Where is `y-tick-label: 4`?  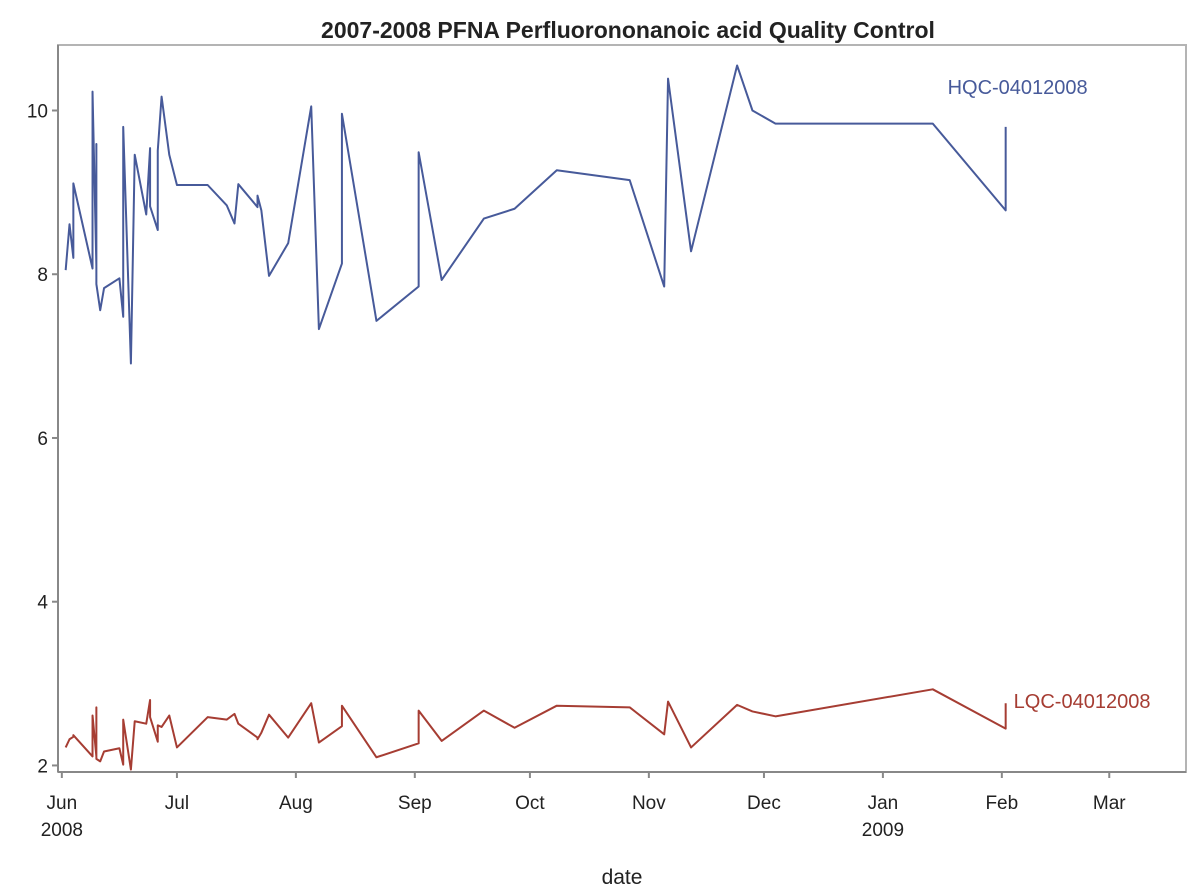 y-tick-label: 4 is located at coordinates (42, 603).